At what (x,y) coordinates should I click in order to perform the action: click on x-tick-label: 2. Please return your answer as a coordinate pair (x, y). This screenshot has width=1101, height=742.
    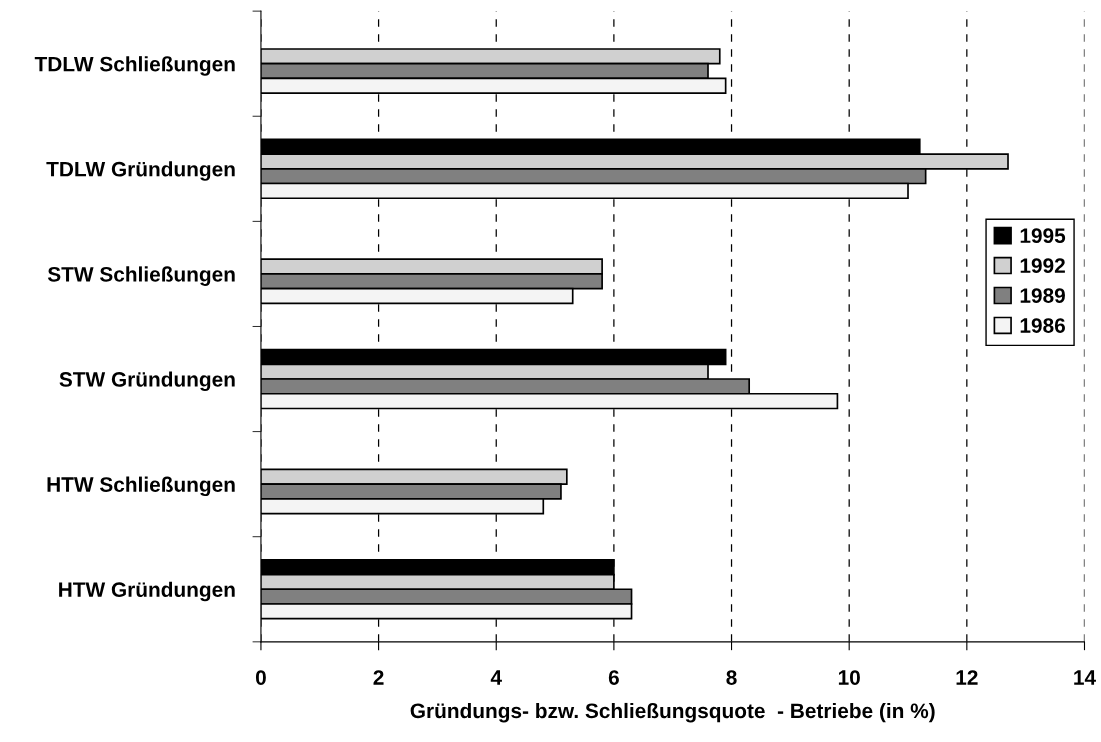
    Looking at the image, I should click on (378, 677).